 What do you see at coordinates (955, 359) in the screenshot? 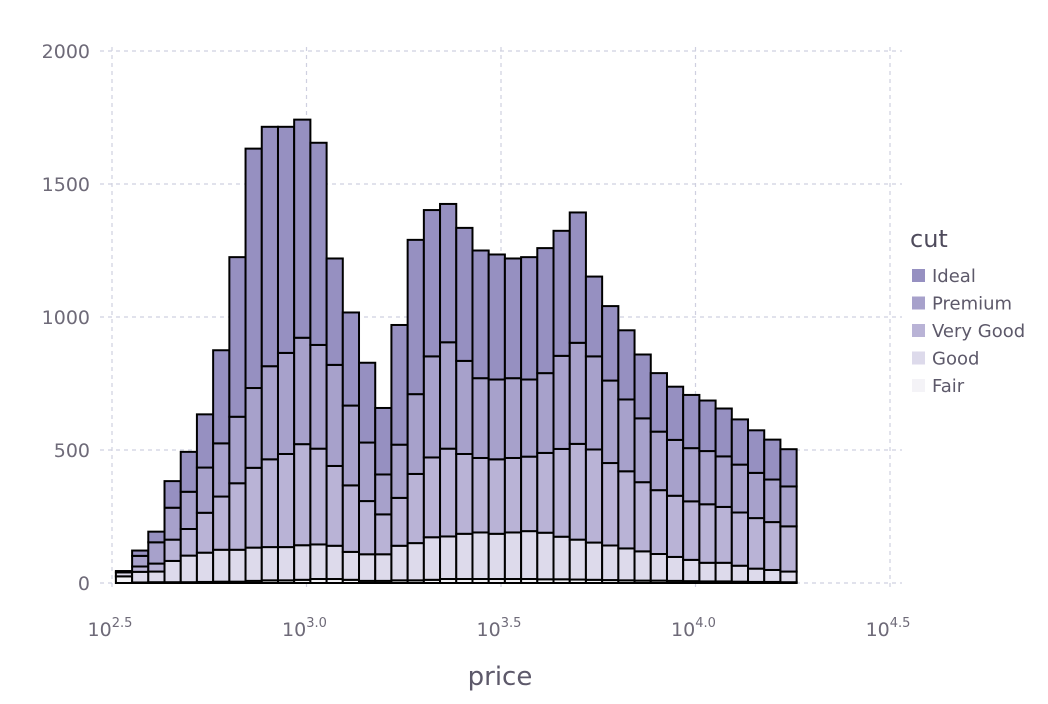
I see `legend-label: Good` at bounding box center [955, 359].